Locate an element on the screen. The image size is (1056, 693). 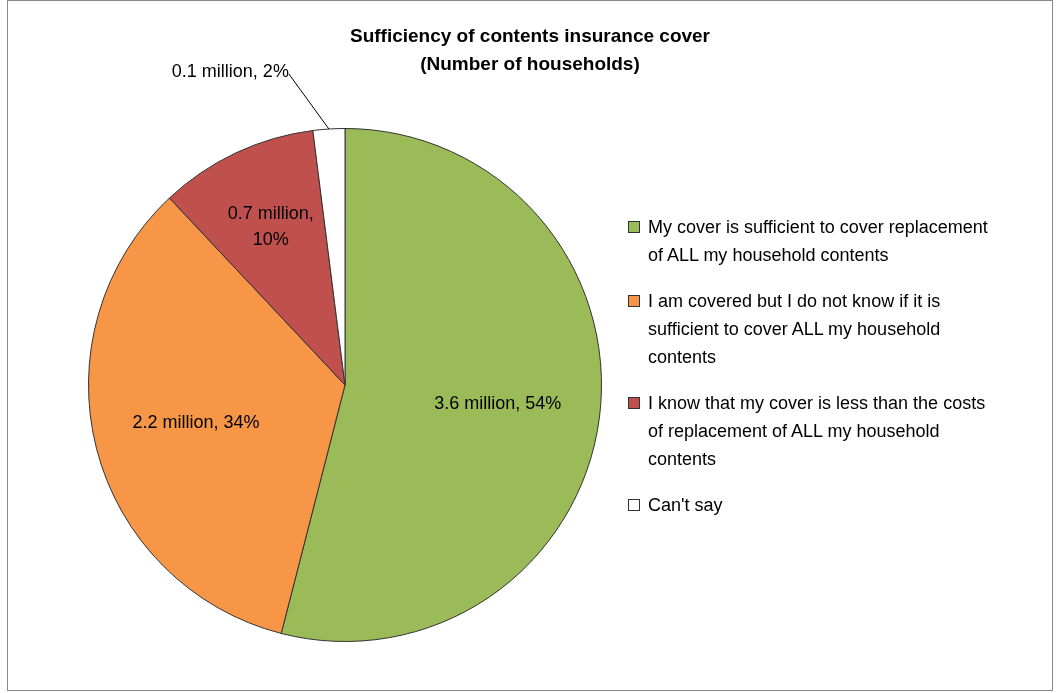
legend-label: I know that my cover is less than the costs of replacement of ALL my household contents is located at coordinates (817, 431).